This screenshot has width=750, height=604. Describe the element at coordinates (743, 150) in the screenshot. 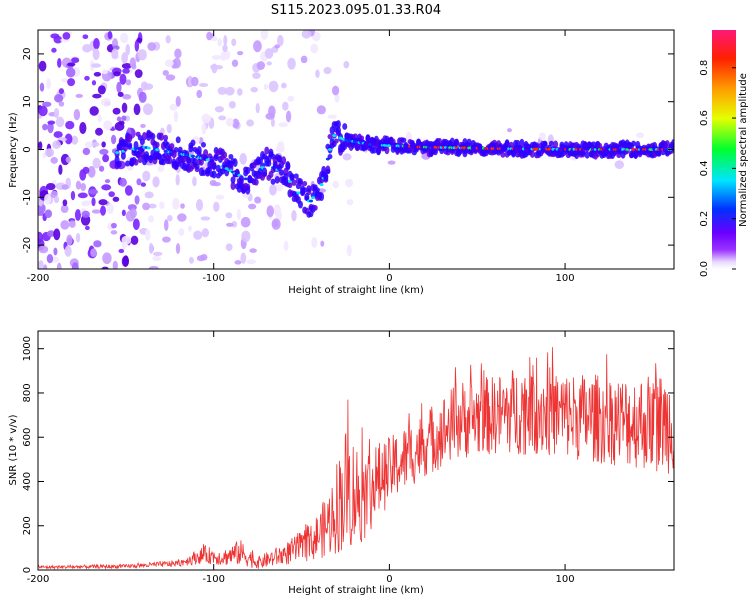

I see `colorbar-label: Normalized spectral amplitude` at that location.